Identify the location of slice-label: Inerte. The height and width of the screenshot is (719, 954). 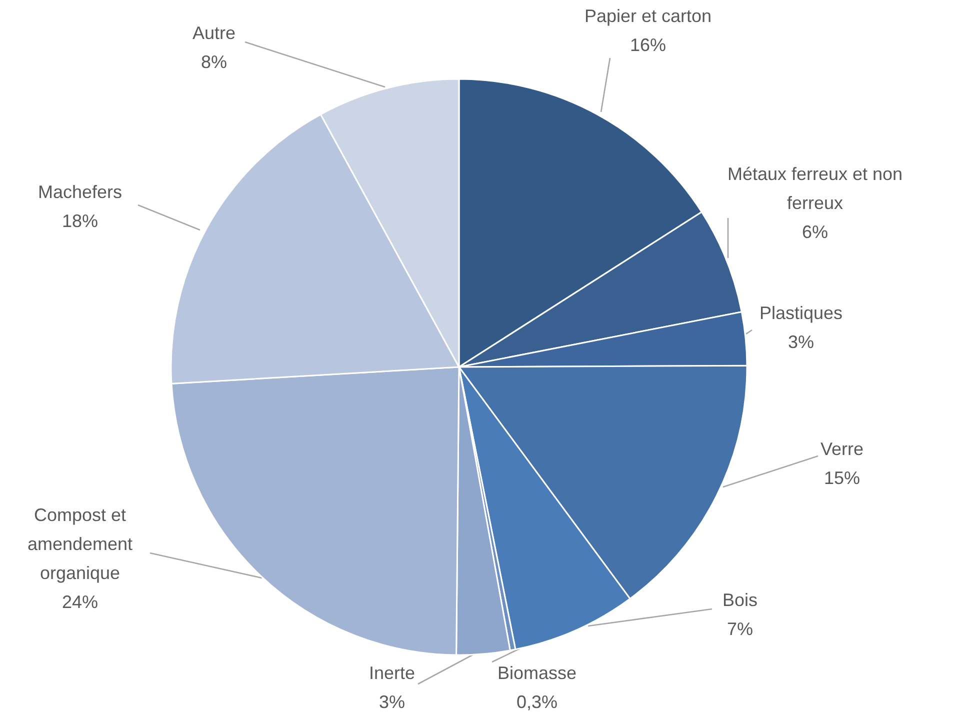
(392, 673).